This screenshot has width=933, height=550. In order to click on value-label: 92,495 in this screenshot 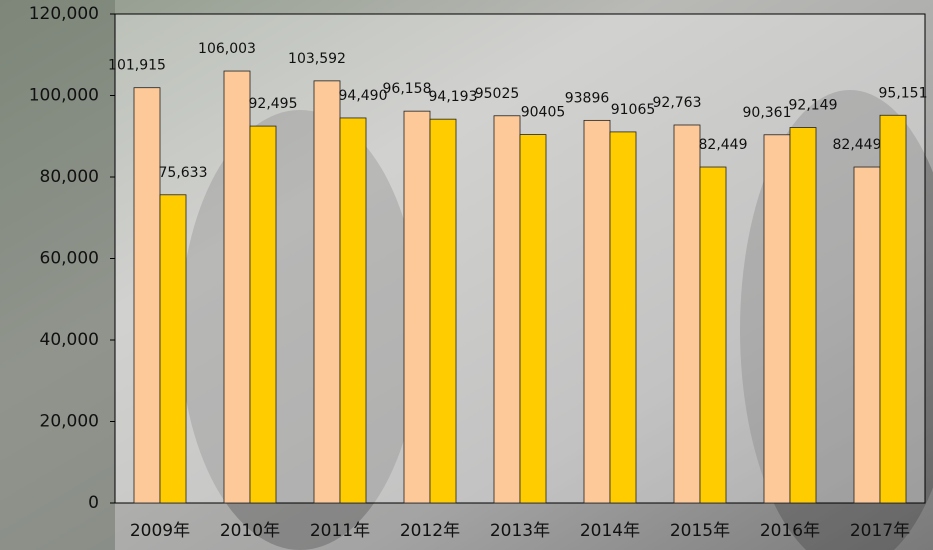, I will do `click(273, 104)`.